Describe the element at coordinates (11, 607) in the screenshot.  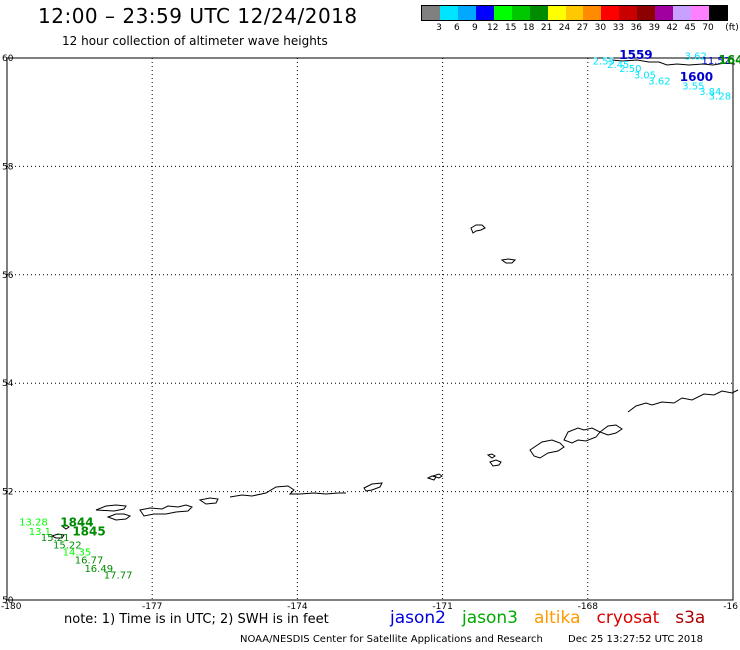
I see `lon-tick-label: -180` at that location.